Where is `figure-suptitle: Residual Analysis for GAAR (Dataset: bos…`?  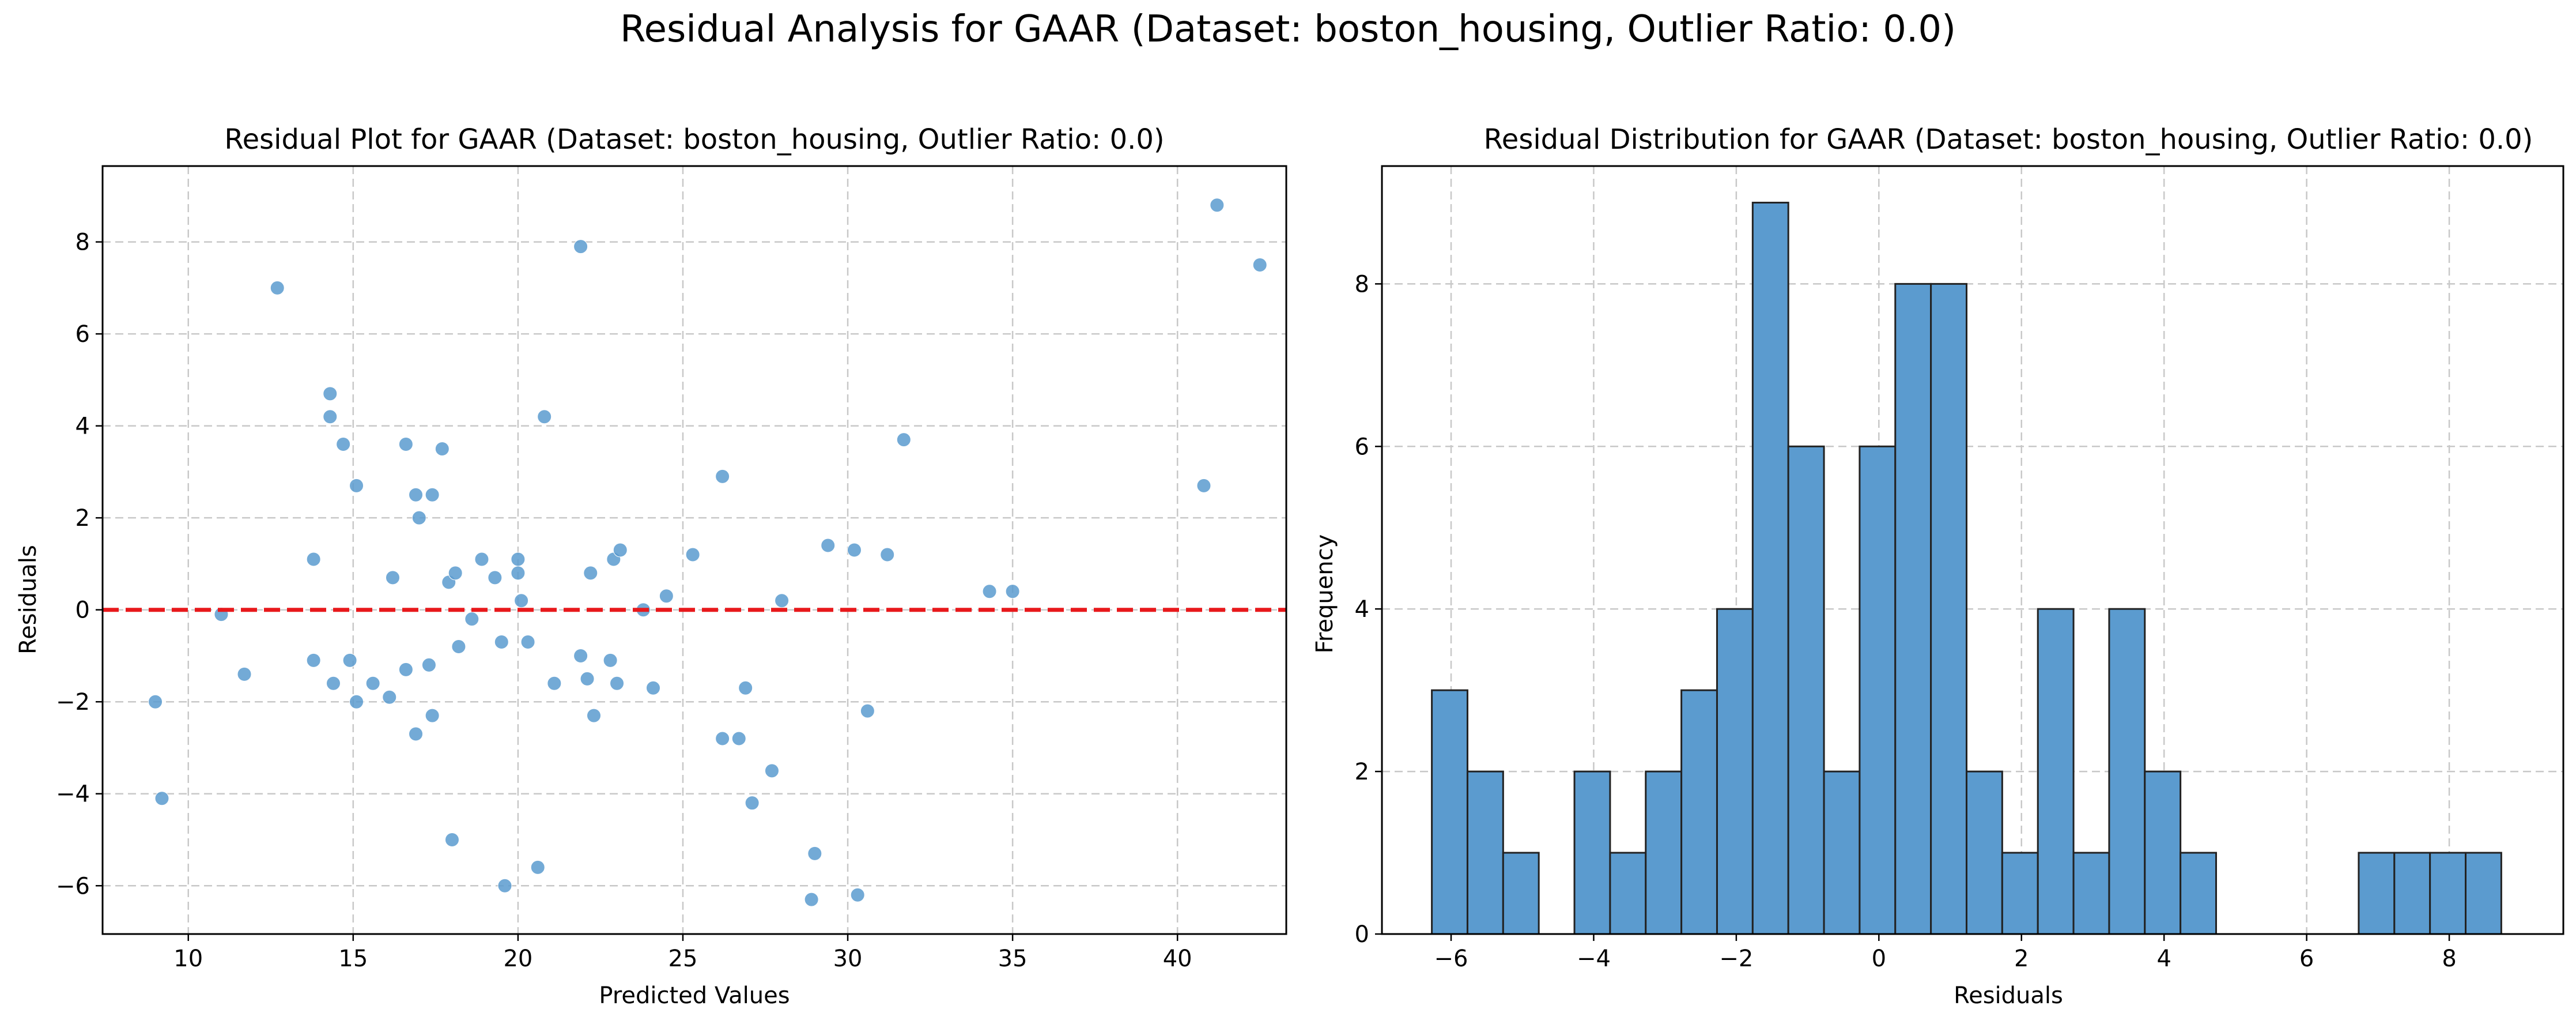 figure-suptitle: Residual Analysis for GAAR (Dataset: bos… is located at coordinates (1288, 29).